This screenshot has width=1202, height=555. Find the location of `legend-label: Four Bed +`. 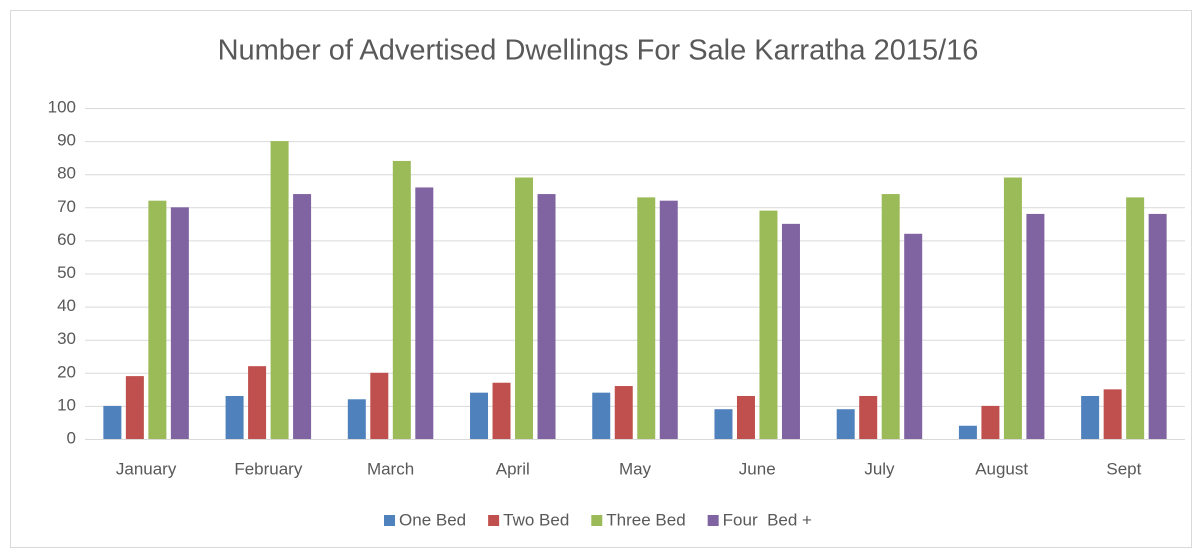

legend-label: Four Bed + is located at coordinates (767, 519).